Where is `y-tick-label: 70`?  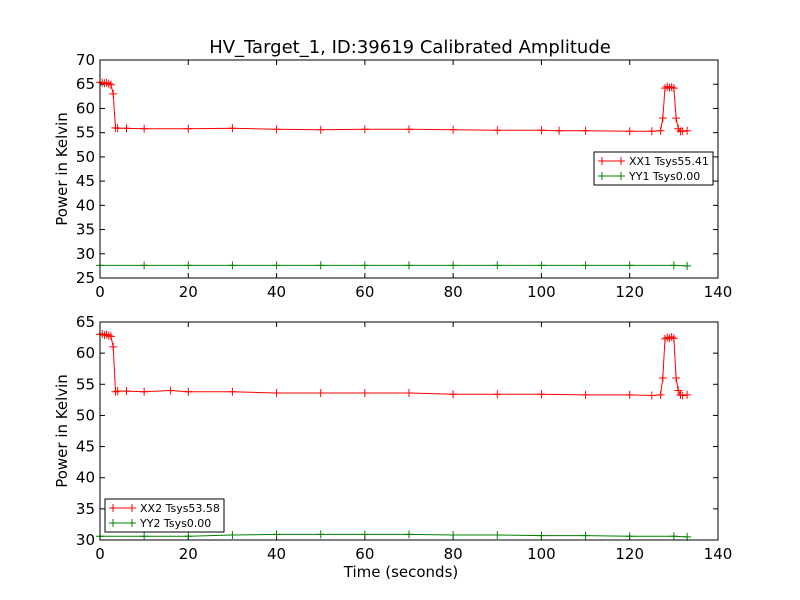
y-tick-label: 70 is located at coordinates (85, 60).